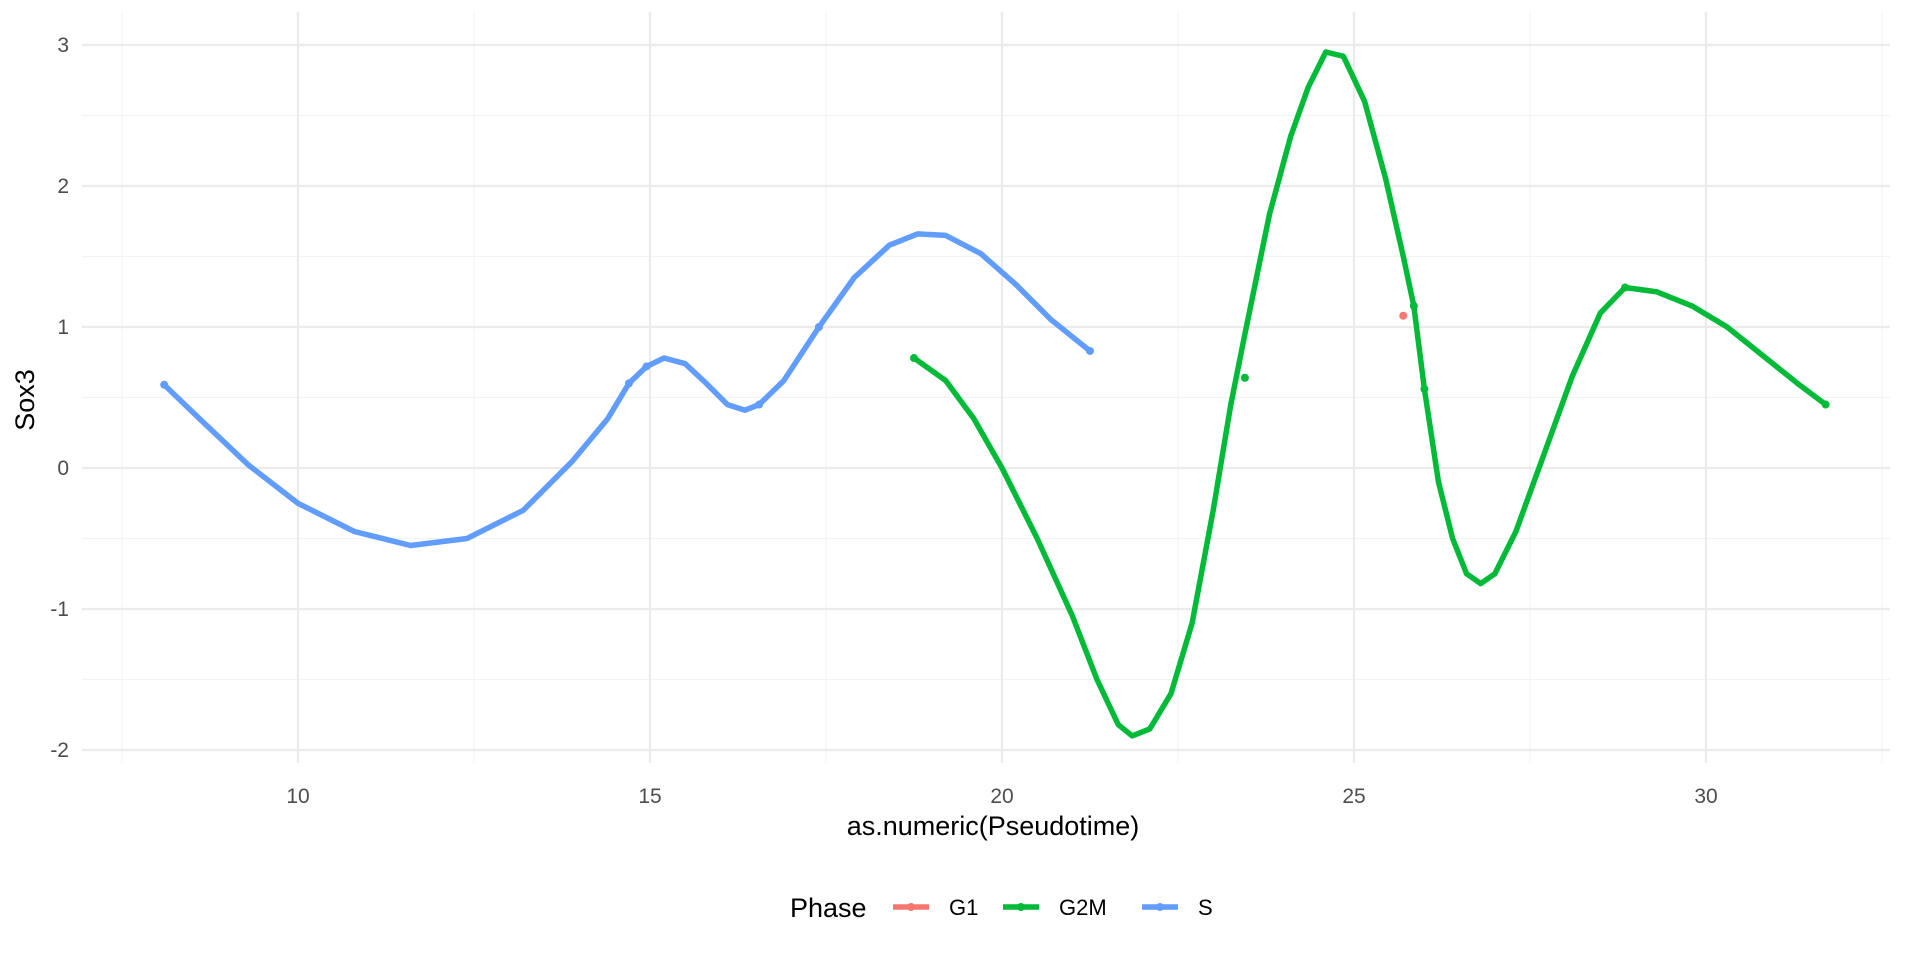  Describe the element at coordinates (649, 796) in the screenshot. I see `x-tick-label: 15` at that location.